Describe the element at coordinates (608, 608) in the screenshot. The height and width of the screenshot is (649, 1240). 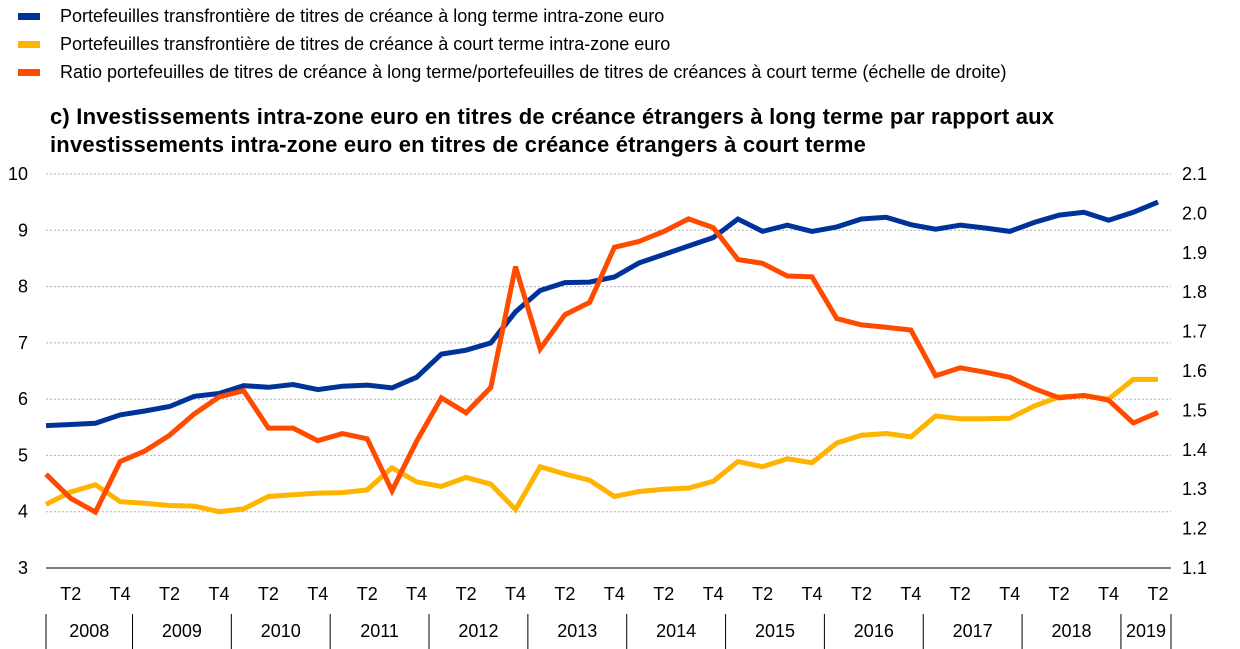
I see `axes` at that location.